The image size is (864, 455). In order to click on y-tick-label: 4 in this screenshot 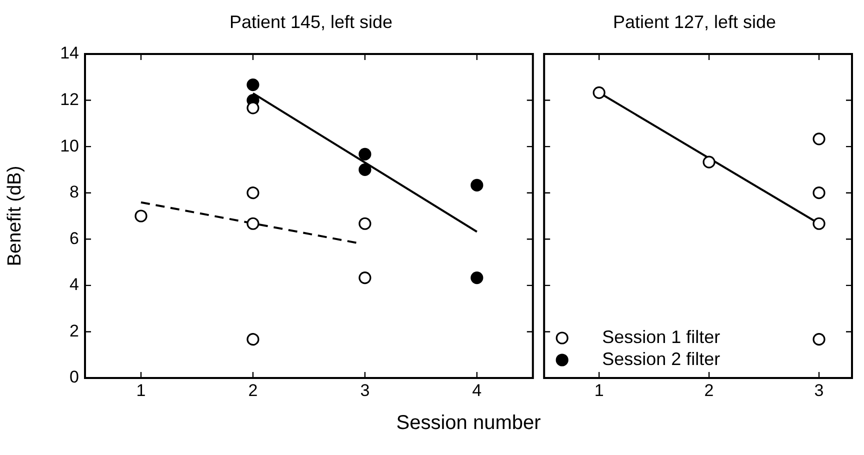, I will do `click(74, 284)`.